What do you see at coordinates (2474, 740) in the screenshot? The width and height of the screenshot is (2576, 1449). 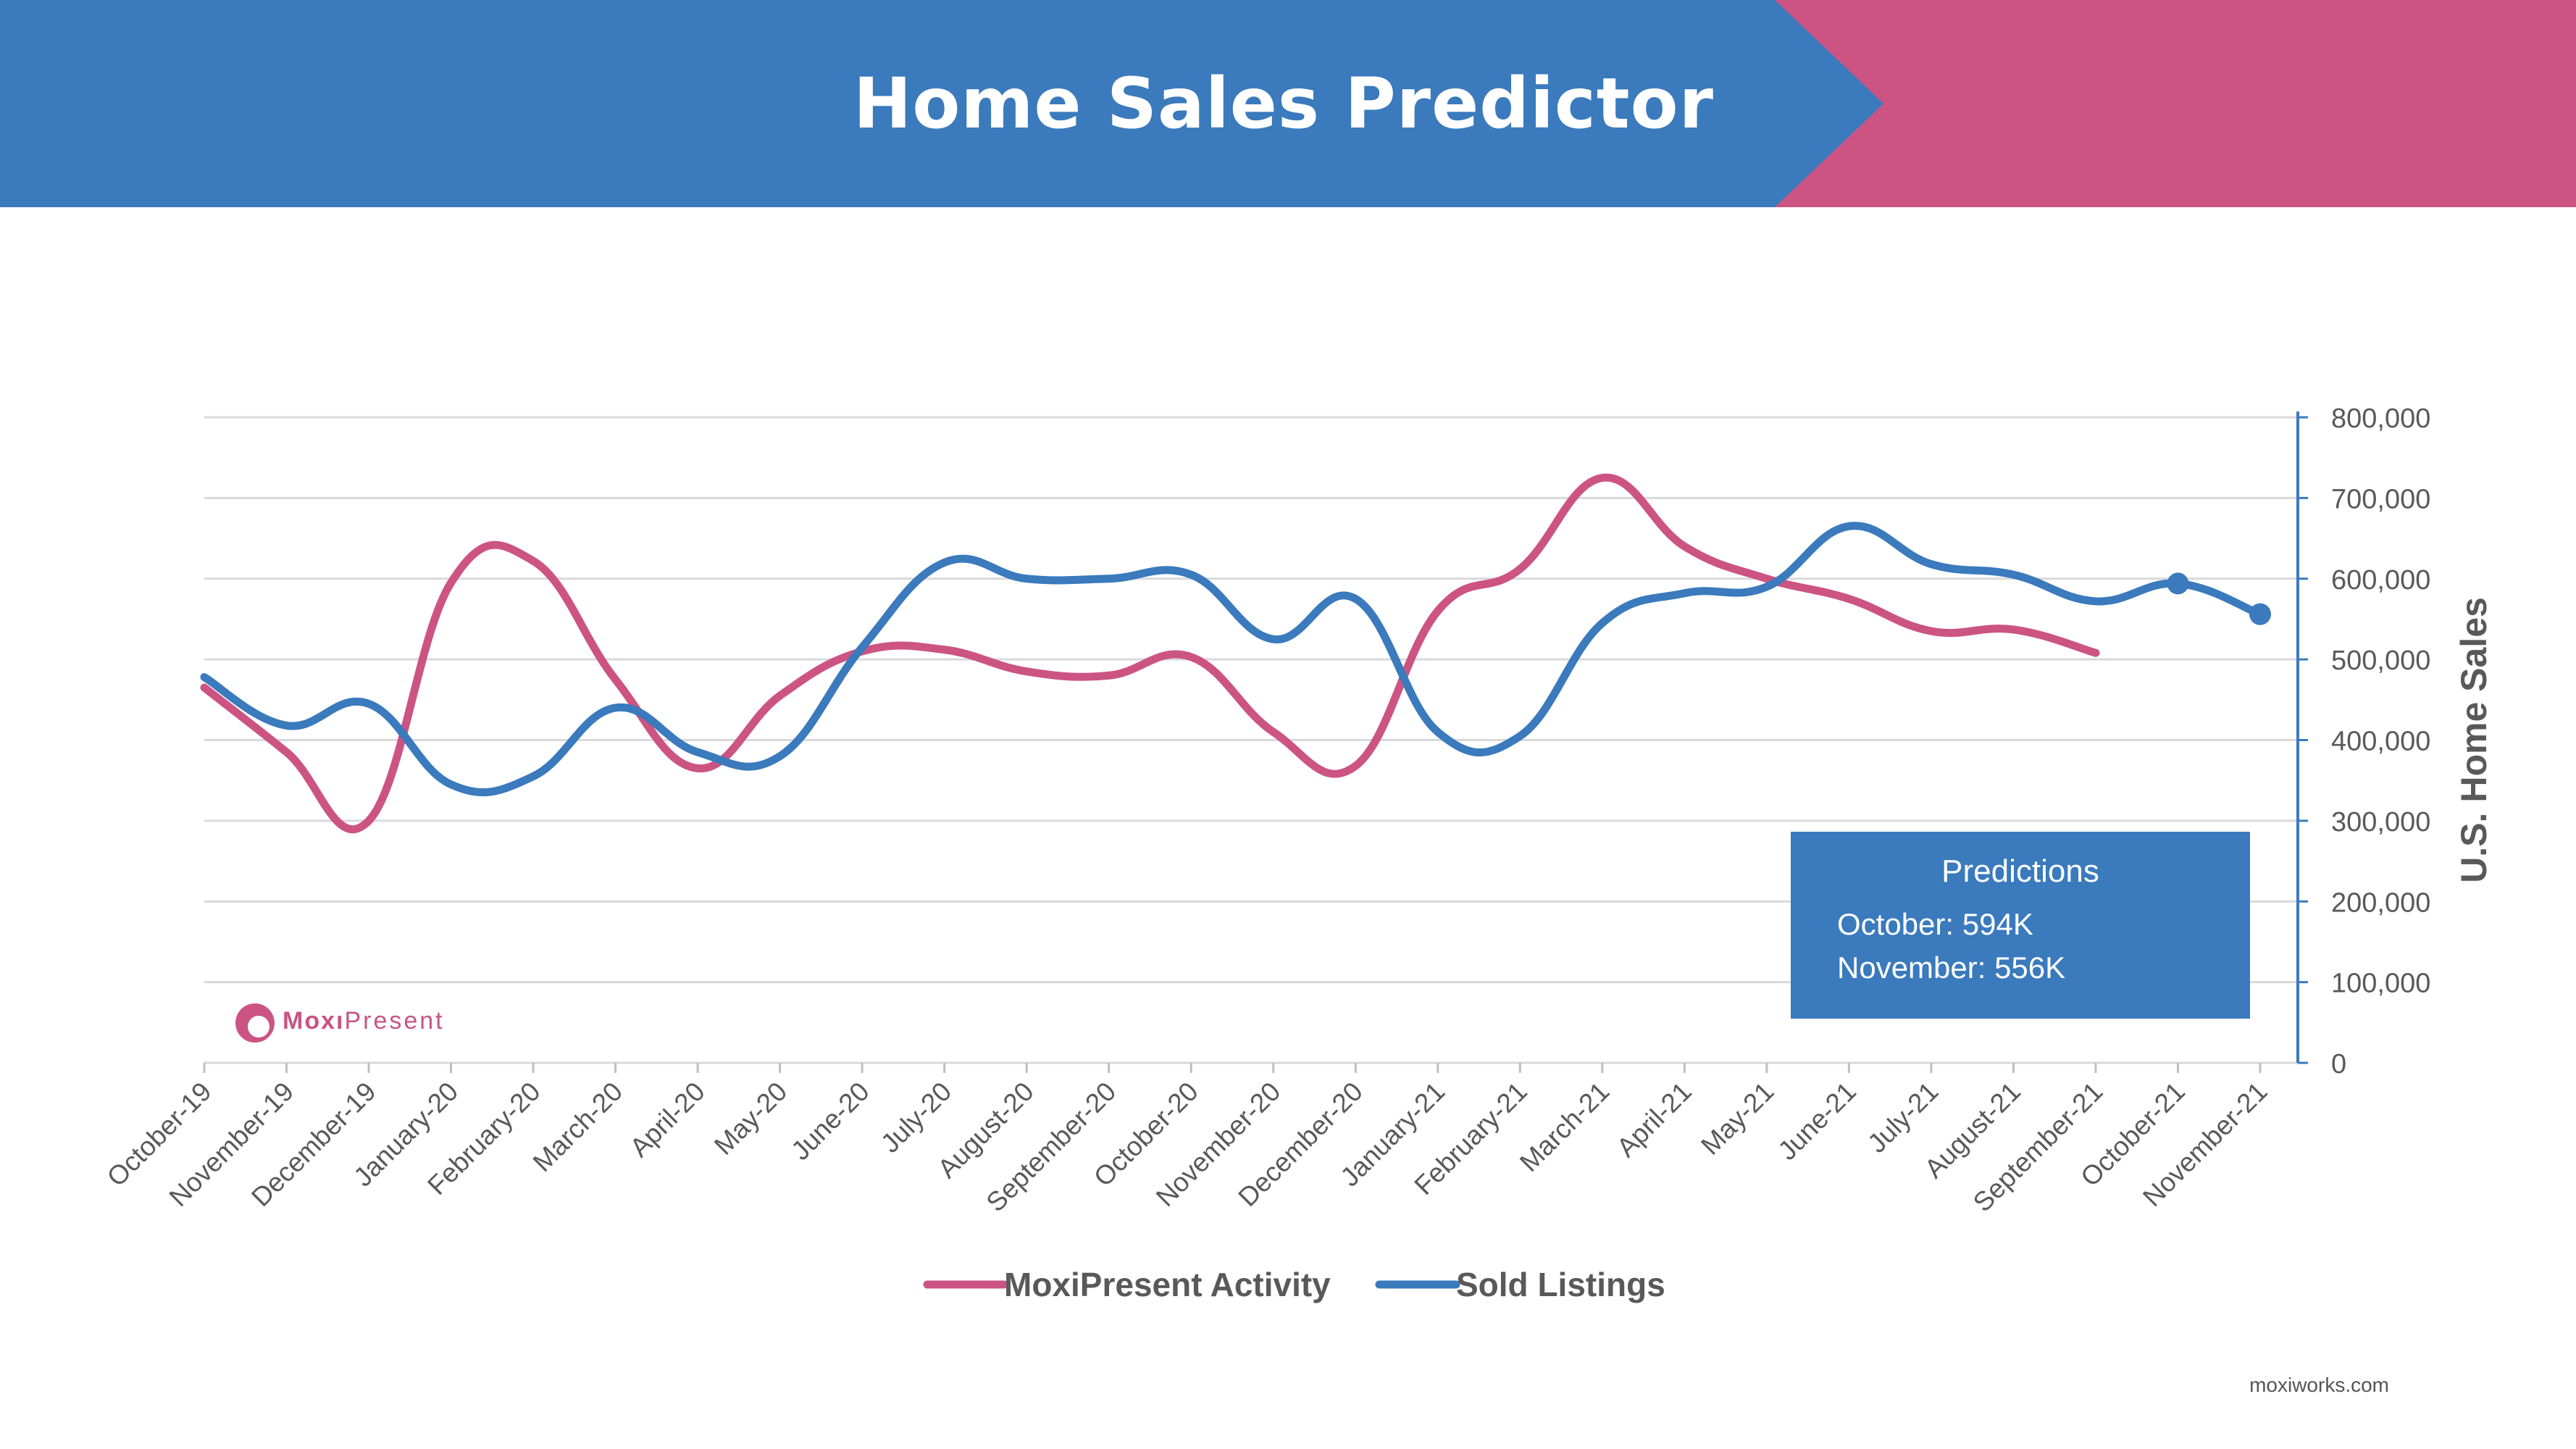 I see `y-axis-title: U.S. Home Sales` at bounding box center [2474, 740].